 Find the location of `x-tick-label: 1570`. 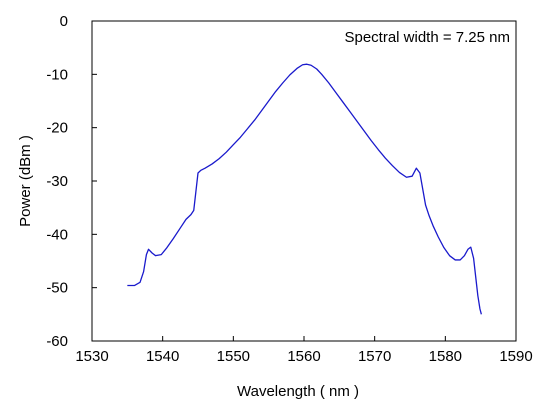

x-tick-label: 1570 is located at coordinates (374, 356).